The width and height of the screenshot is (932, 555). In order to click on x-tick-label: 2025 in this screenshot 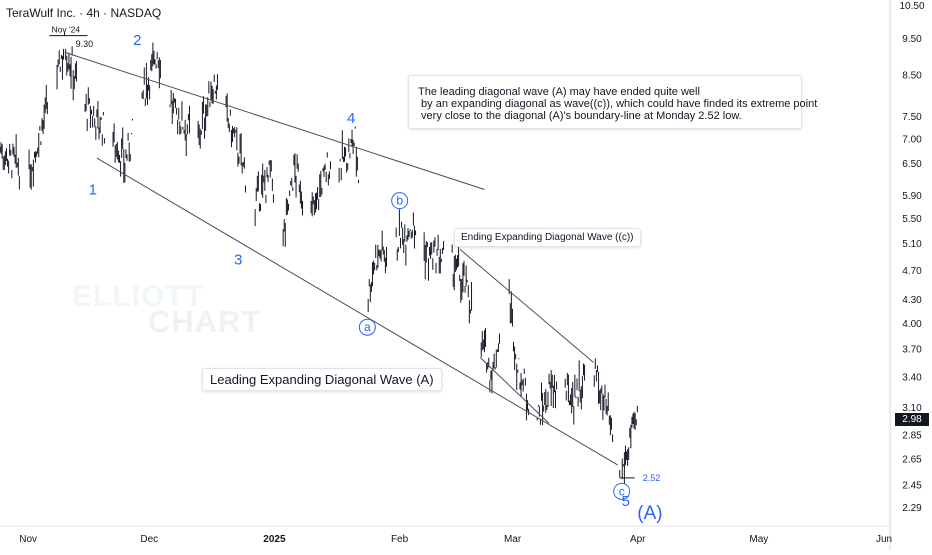, I will do `click(274, 539)`.